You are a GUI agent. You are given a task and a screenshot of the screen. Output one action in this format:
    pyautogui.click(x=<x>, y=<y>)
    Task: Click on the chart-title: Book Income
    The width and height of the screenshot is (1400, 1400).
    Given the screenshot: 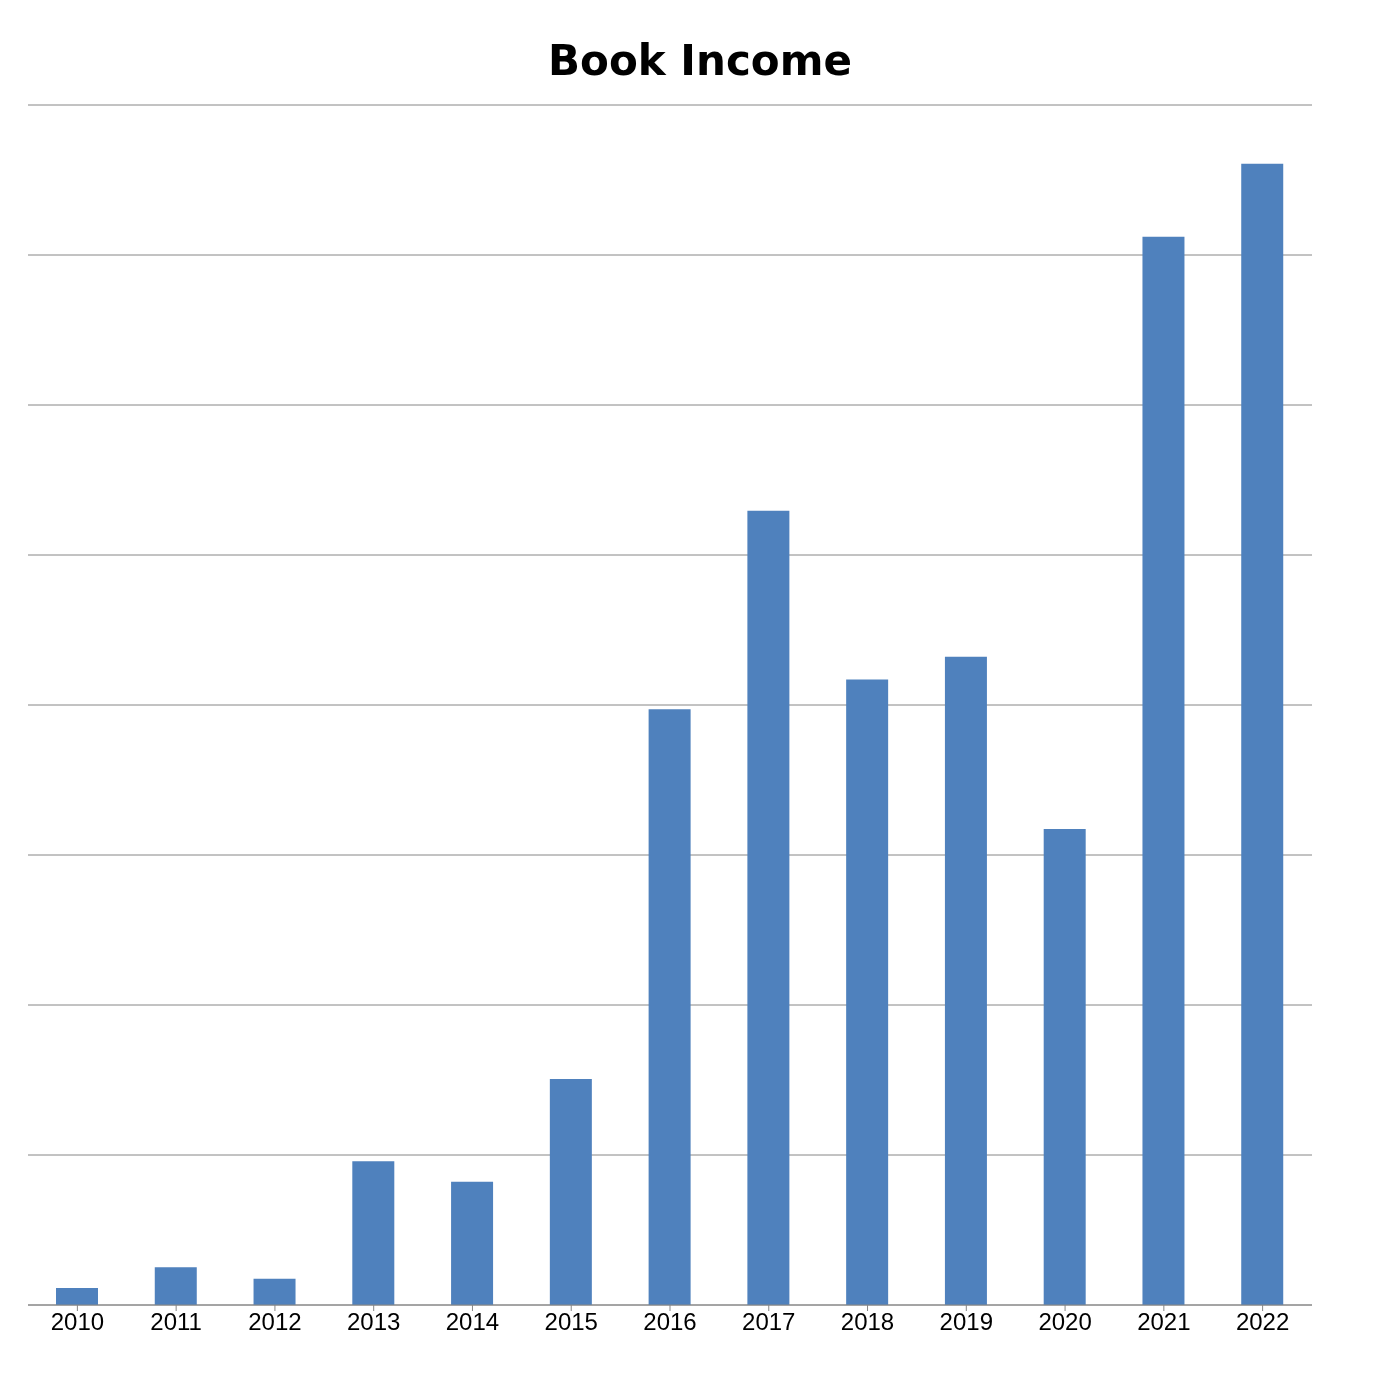 What is the action you would take?
    pyautogui.click(x=700, y=60)
    